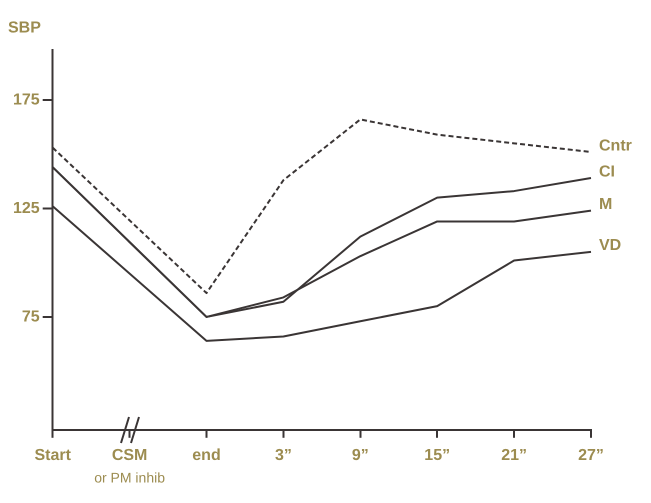 Image resolution: width=651 pixels, height=503 pixels. I want to click on text: or PM inhib, so click(130, 478).